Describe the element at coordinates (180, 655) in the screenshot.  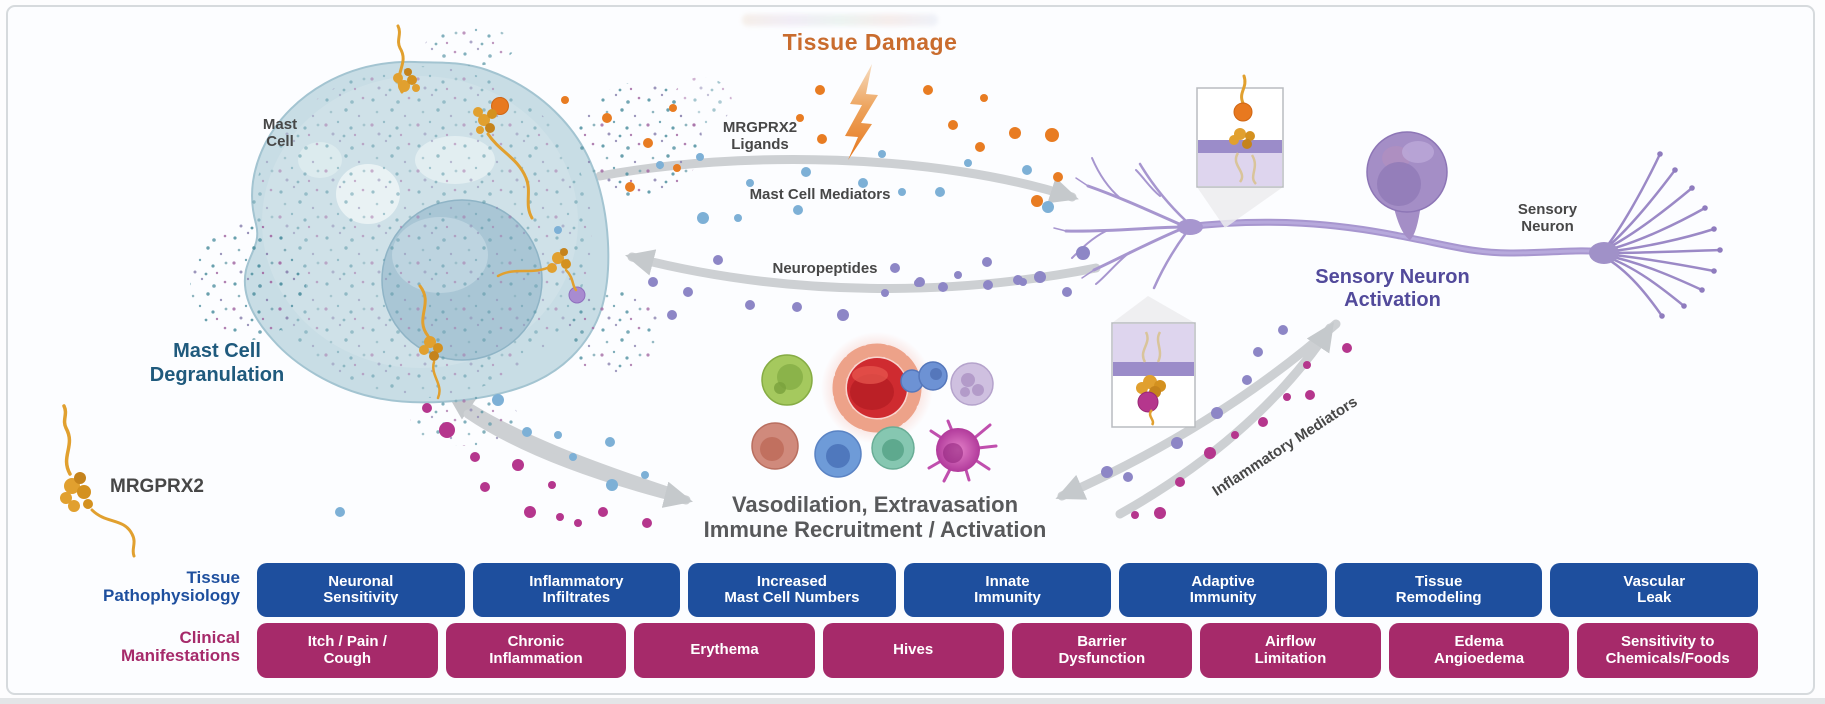
I see `clinical-manifestations-label-line2: Manifestations` at that location.